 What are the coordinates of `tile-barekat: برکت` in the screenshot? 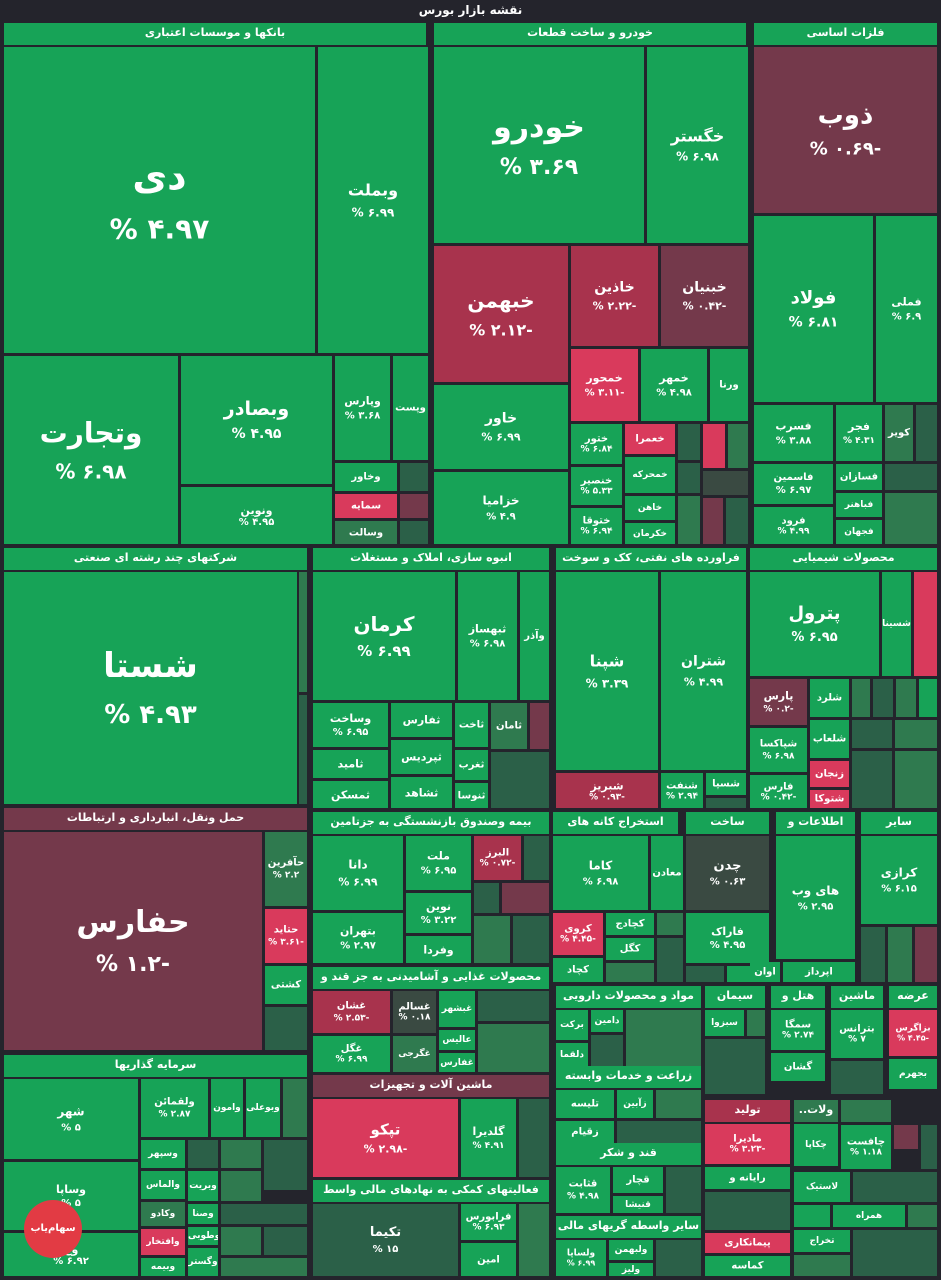 It's located at (572, 1025).